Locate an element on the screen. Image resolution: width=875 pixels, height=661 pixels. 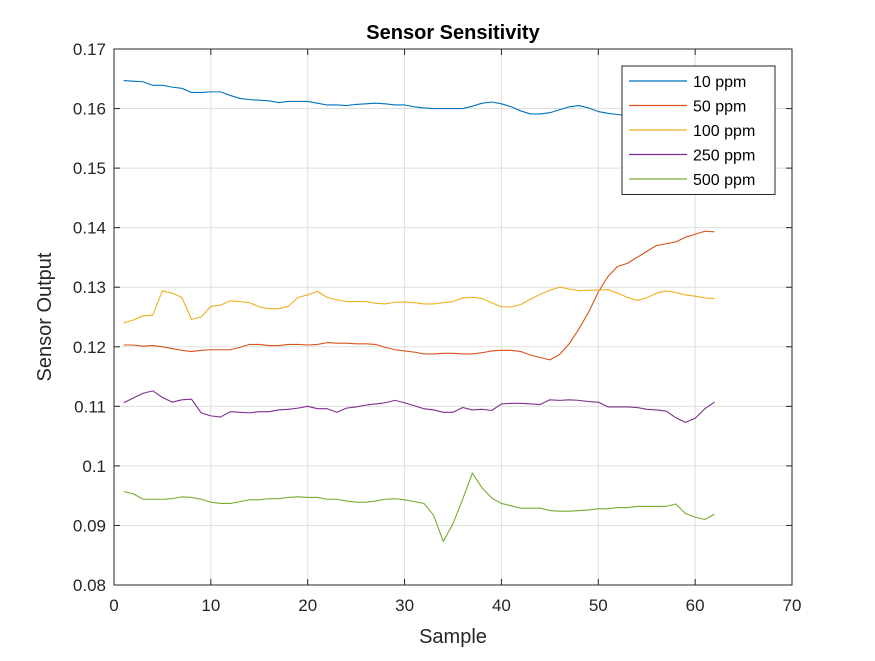
series-line-500-ppm is located at coordinates (419, 507).